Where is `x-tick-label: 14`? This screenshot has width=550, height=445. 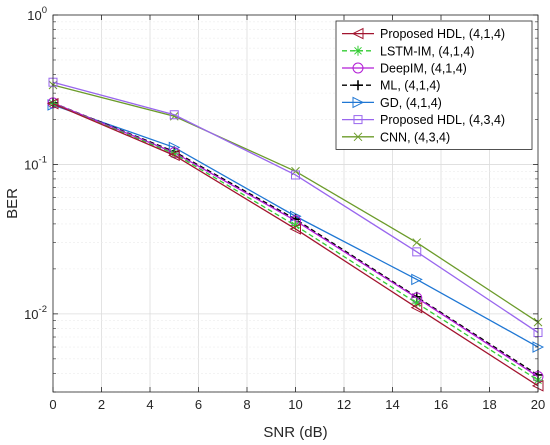
x-tick-label: 14 is located at coordinates (392, 404).